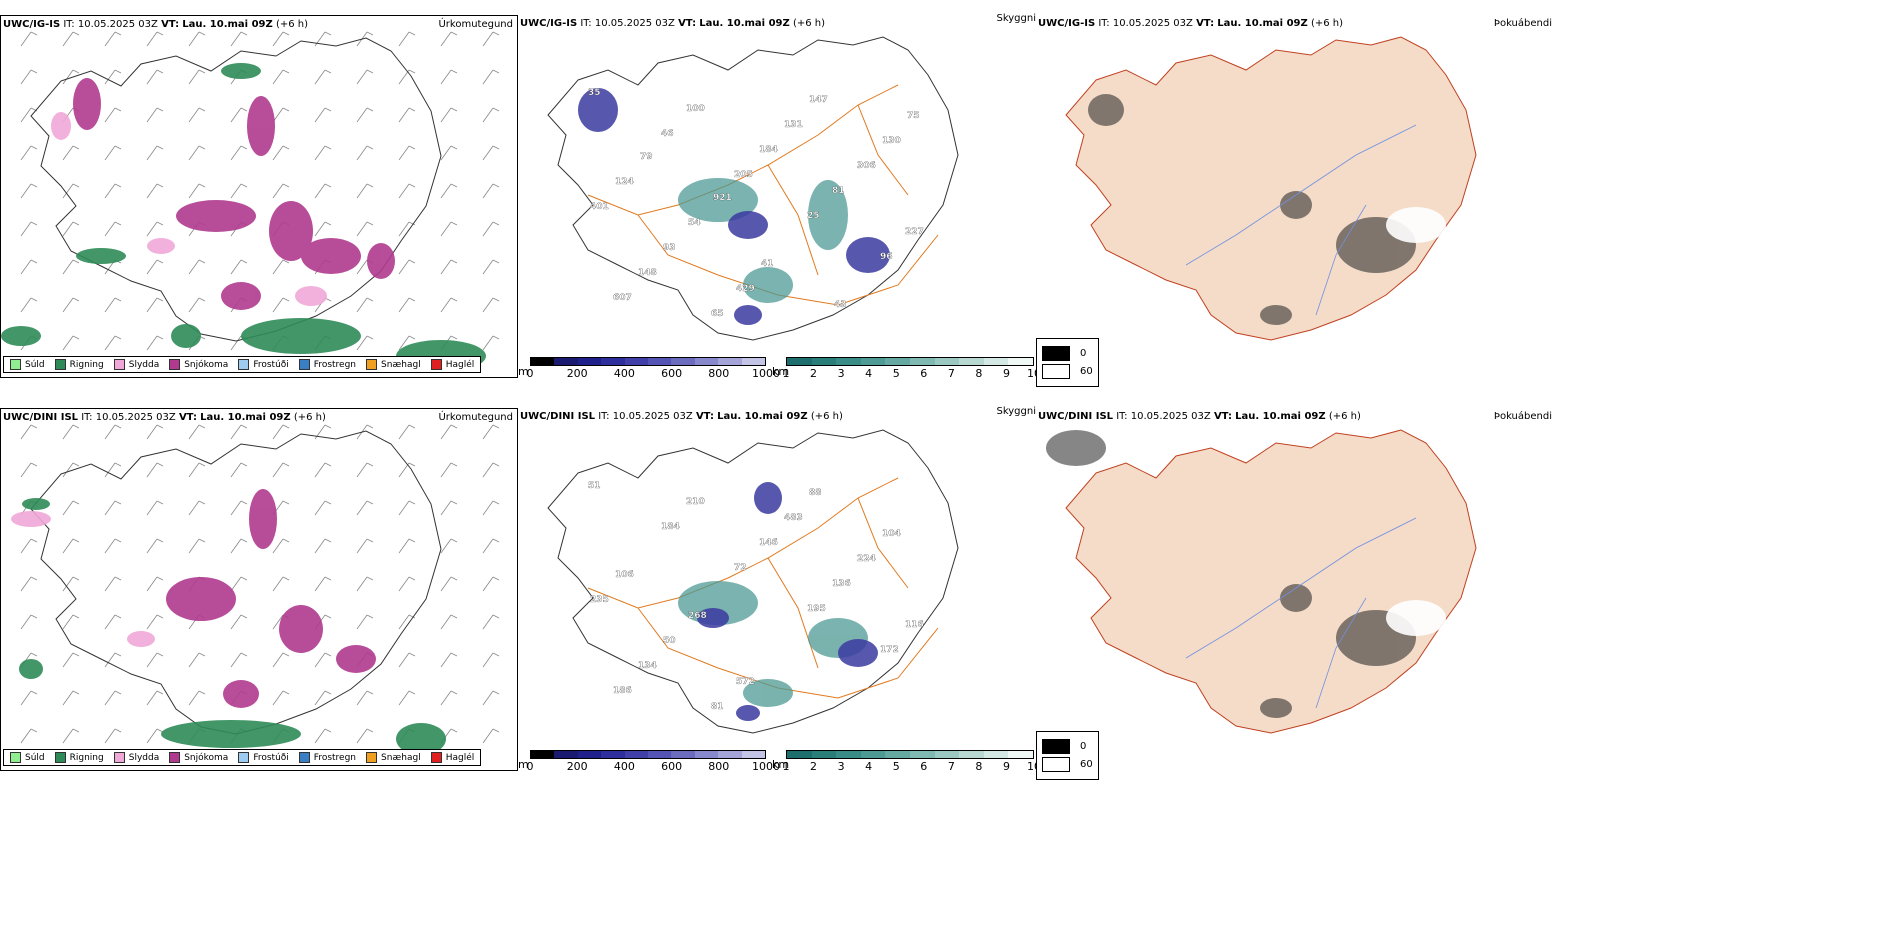 The height and width of the screenshot is (950, 1900). Describe the element at coordinates (622, 691) in the screenshot. I see `ceiling-value-label: 186` at that location.